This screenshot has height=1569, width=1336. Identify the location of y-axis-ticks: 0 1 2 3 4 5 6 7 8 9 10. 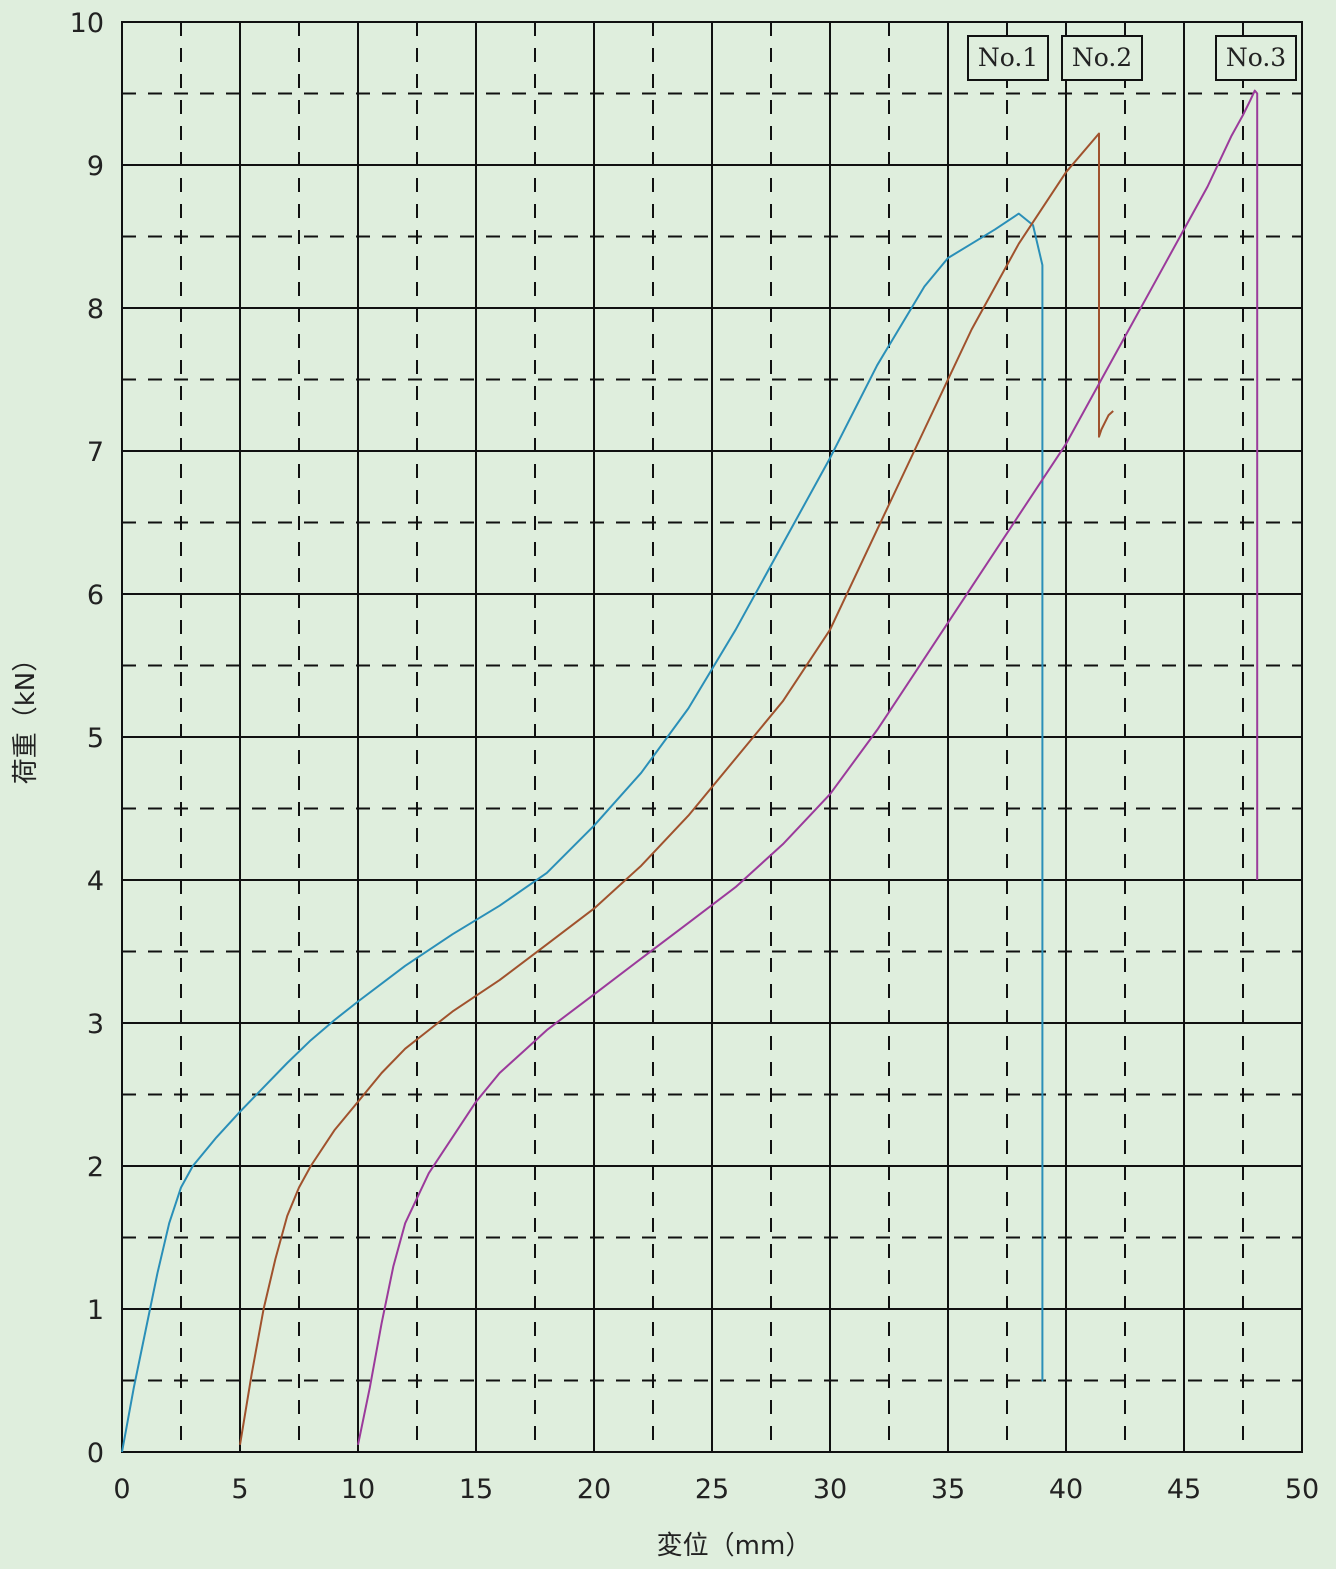
(87, 738).